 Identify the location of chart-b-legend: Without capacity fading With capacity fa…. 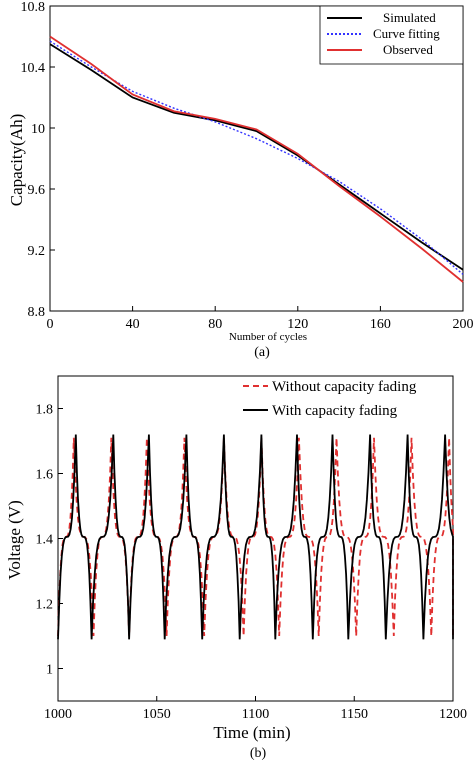
(330, 399).